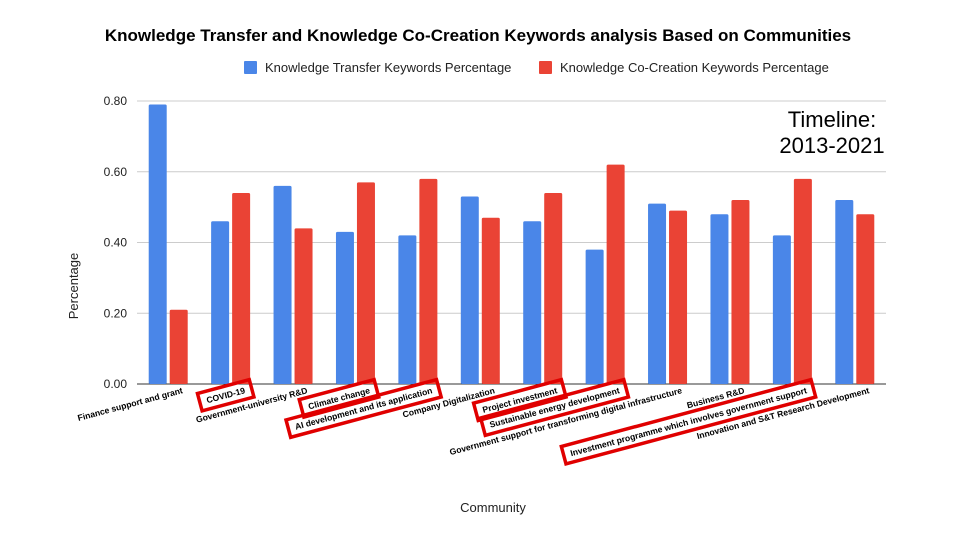  Describe the element at coordinates (250, 67) in the screenshot. I see `legend-swatch-transfer` at that location.